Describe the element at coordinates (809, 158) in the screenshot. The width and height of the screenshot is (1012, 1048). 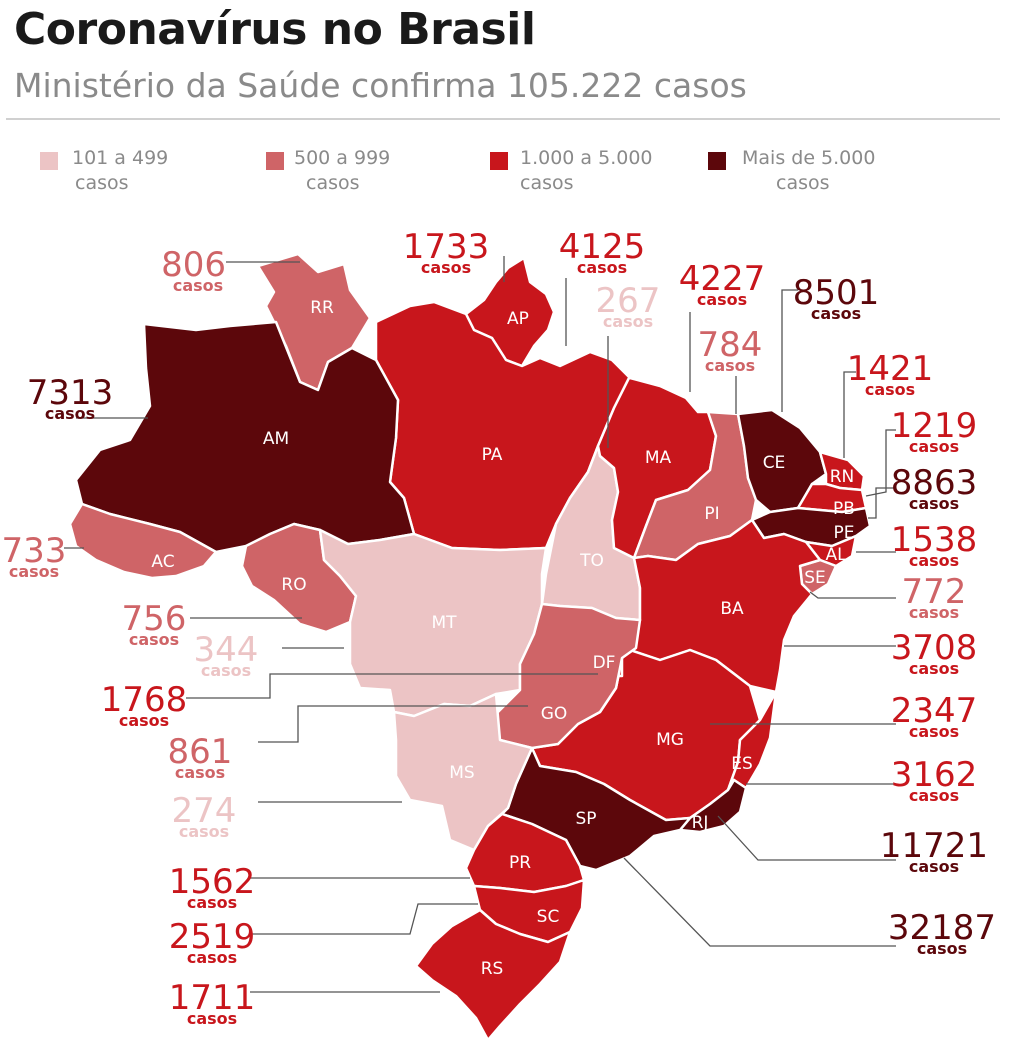
I see `legend-label: Mais de 5.000` at that location.